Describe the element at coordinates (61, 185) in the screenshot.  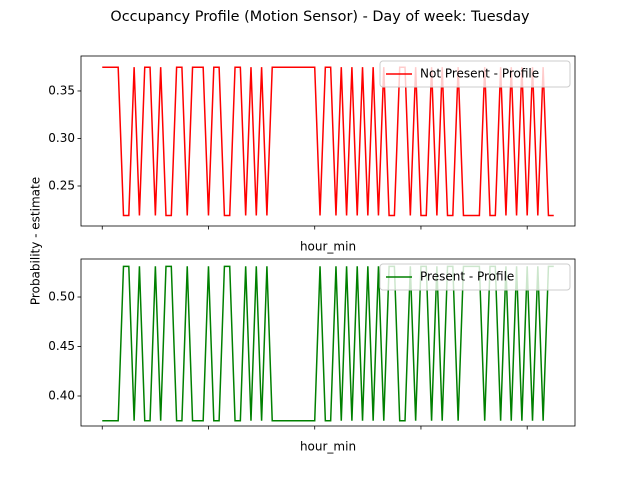
I see `y-tick-label: 0.25` at that location.